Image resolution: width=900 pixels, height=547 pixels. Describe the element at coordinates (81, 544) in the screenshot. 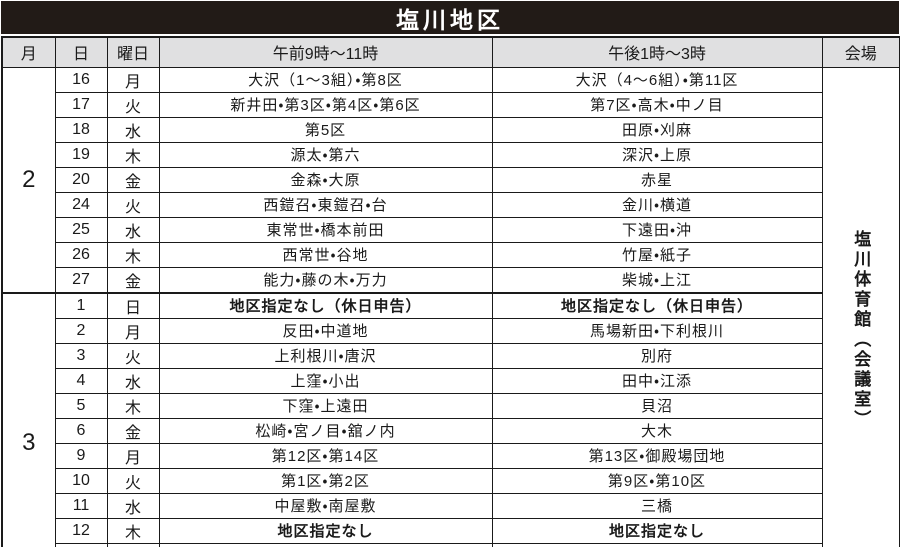

I see `day-cell: 13` at that location.